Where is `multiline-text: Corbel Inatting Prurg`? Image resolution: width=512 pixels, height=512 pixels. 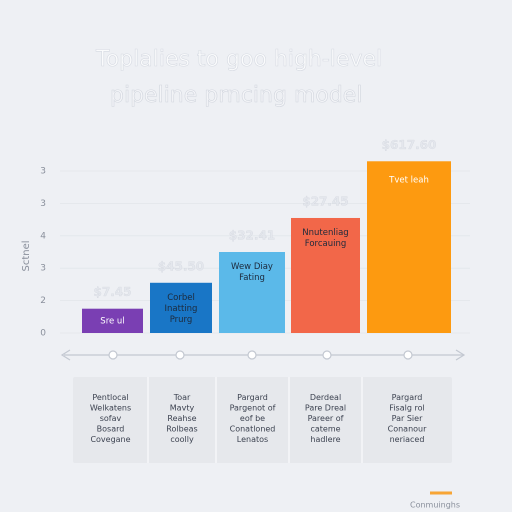
multiline-text: Corbel Inatting Prurg is located at coordinates (181, 308).